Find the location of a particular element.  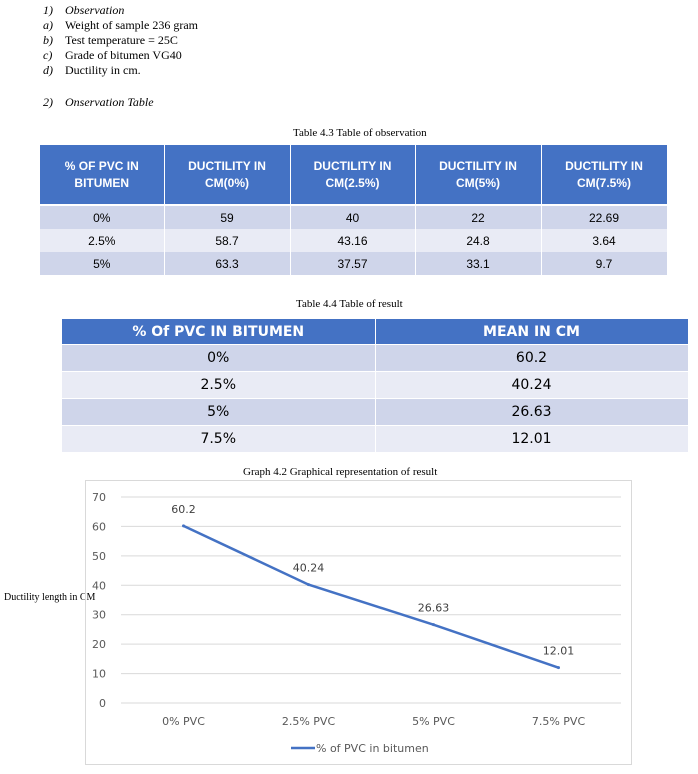

y-tick-label: 20 is located at coordinates (99, 644).